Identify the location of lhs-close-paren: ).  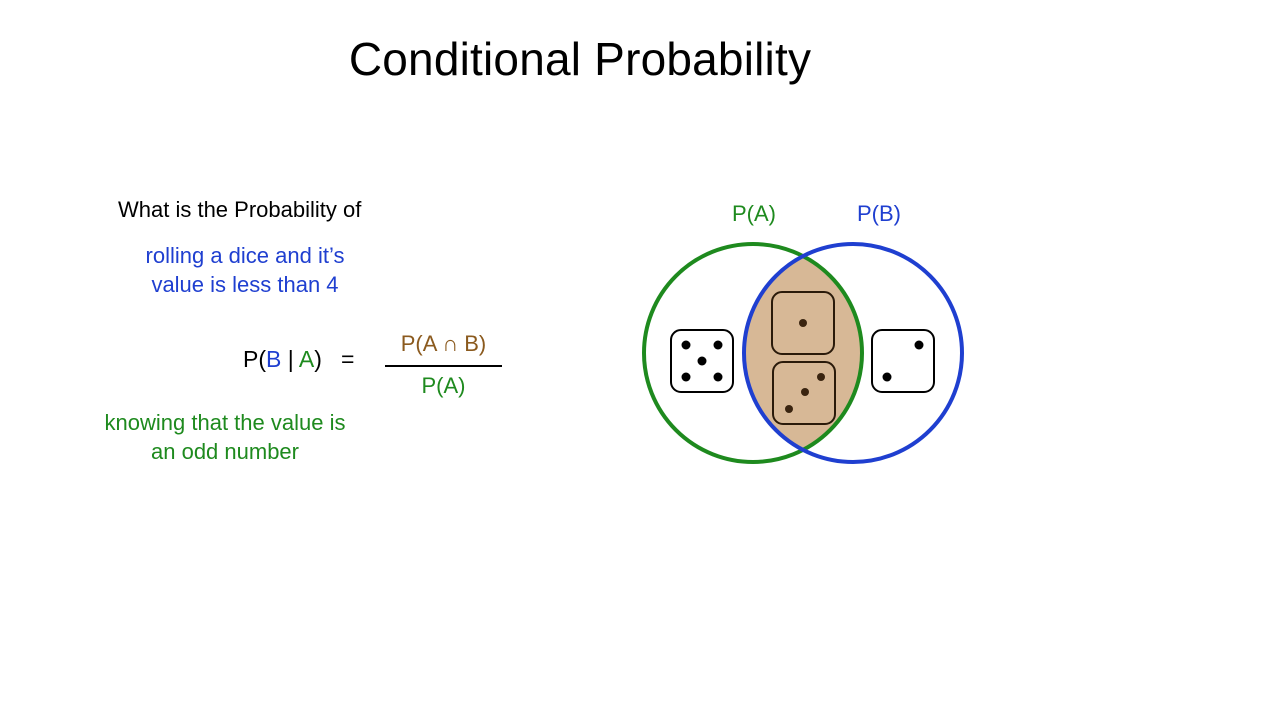
(318, 359).